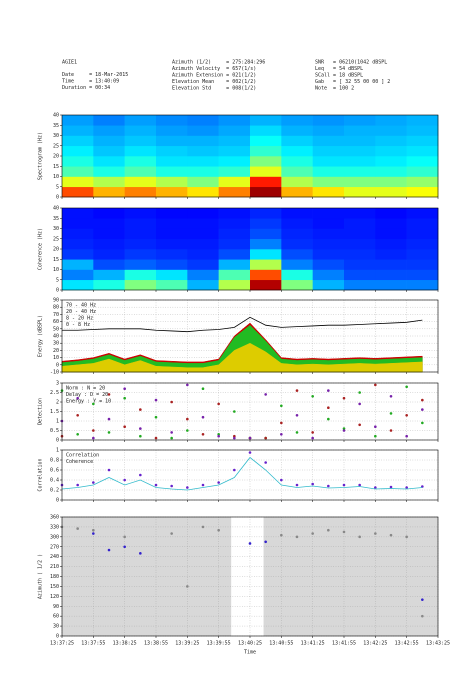 Image resolution: width=476 pixels, height=700 pixels. What do you see at coordinates (407, 644) in the screenshot?
I see `x-tick-label: 13:42:55` at bounding box center [407, 644].